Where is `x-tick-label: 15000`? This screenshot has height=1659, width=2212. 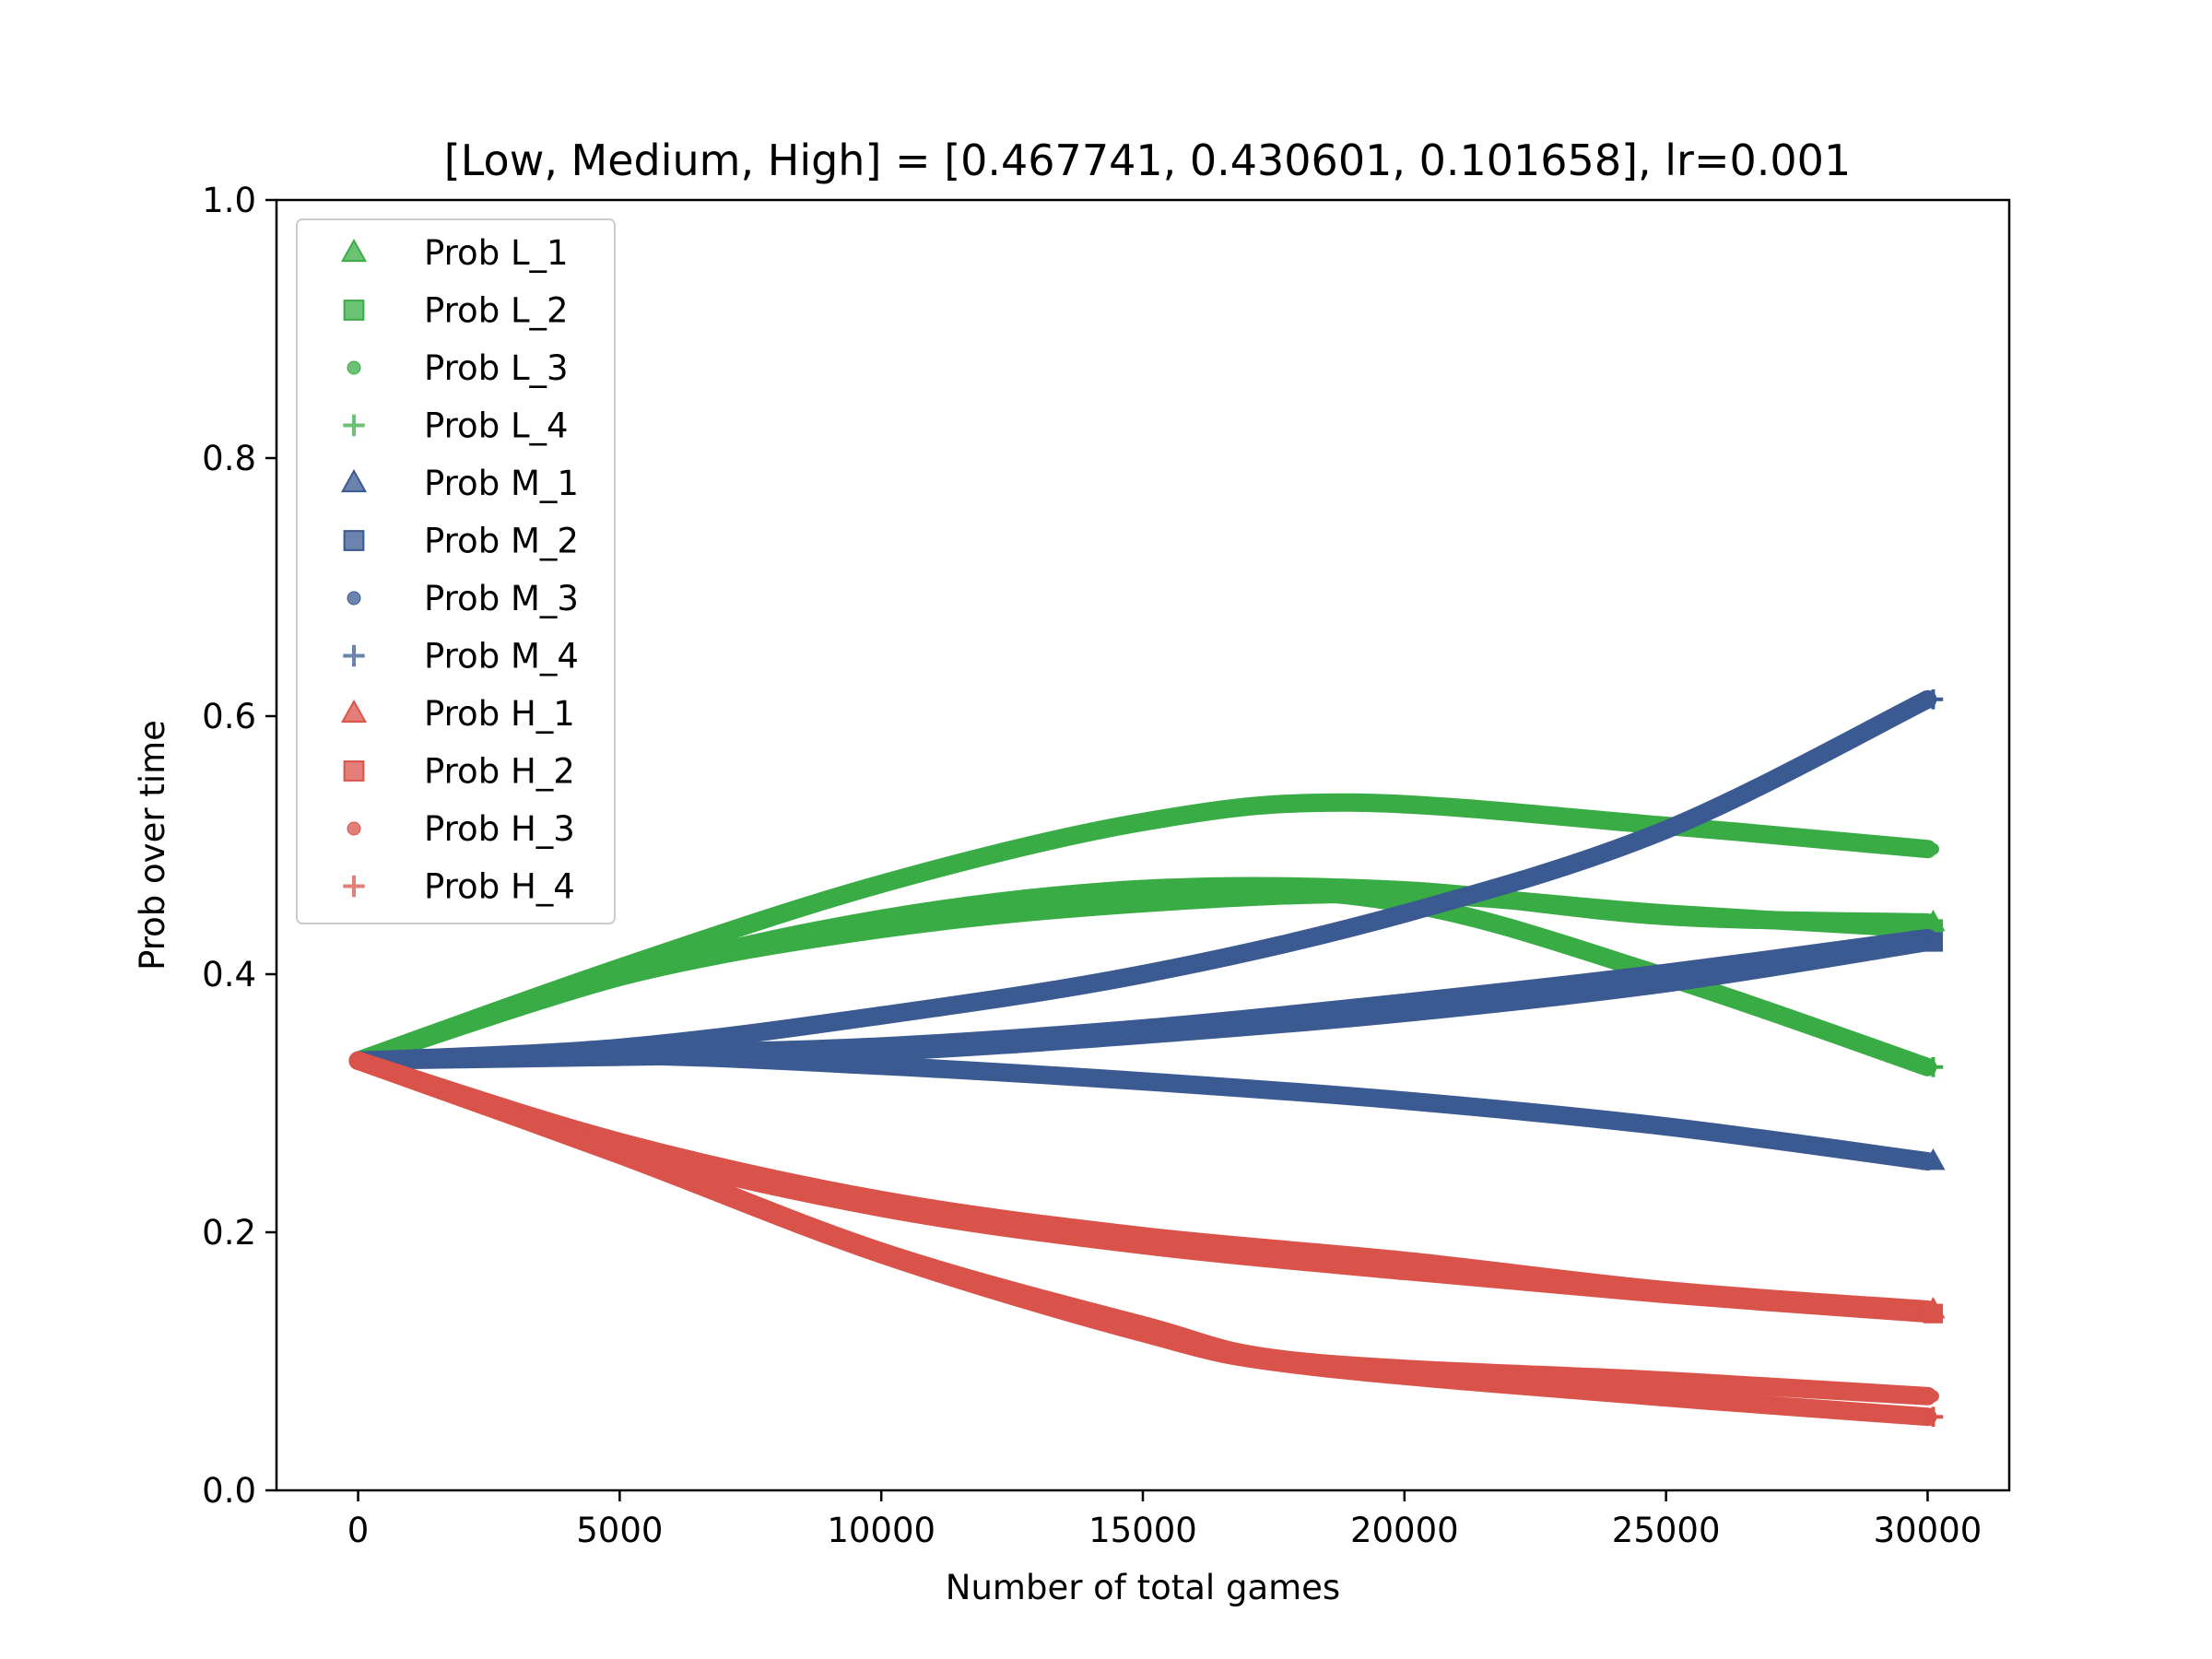 x-tick-label: 15000 is located at coordinates (1142, 1530).